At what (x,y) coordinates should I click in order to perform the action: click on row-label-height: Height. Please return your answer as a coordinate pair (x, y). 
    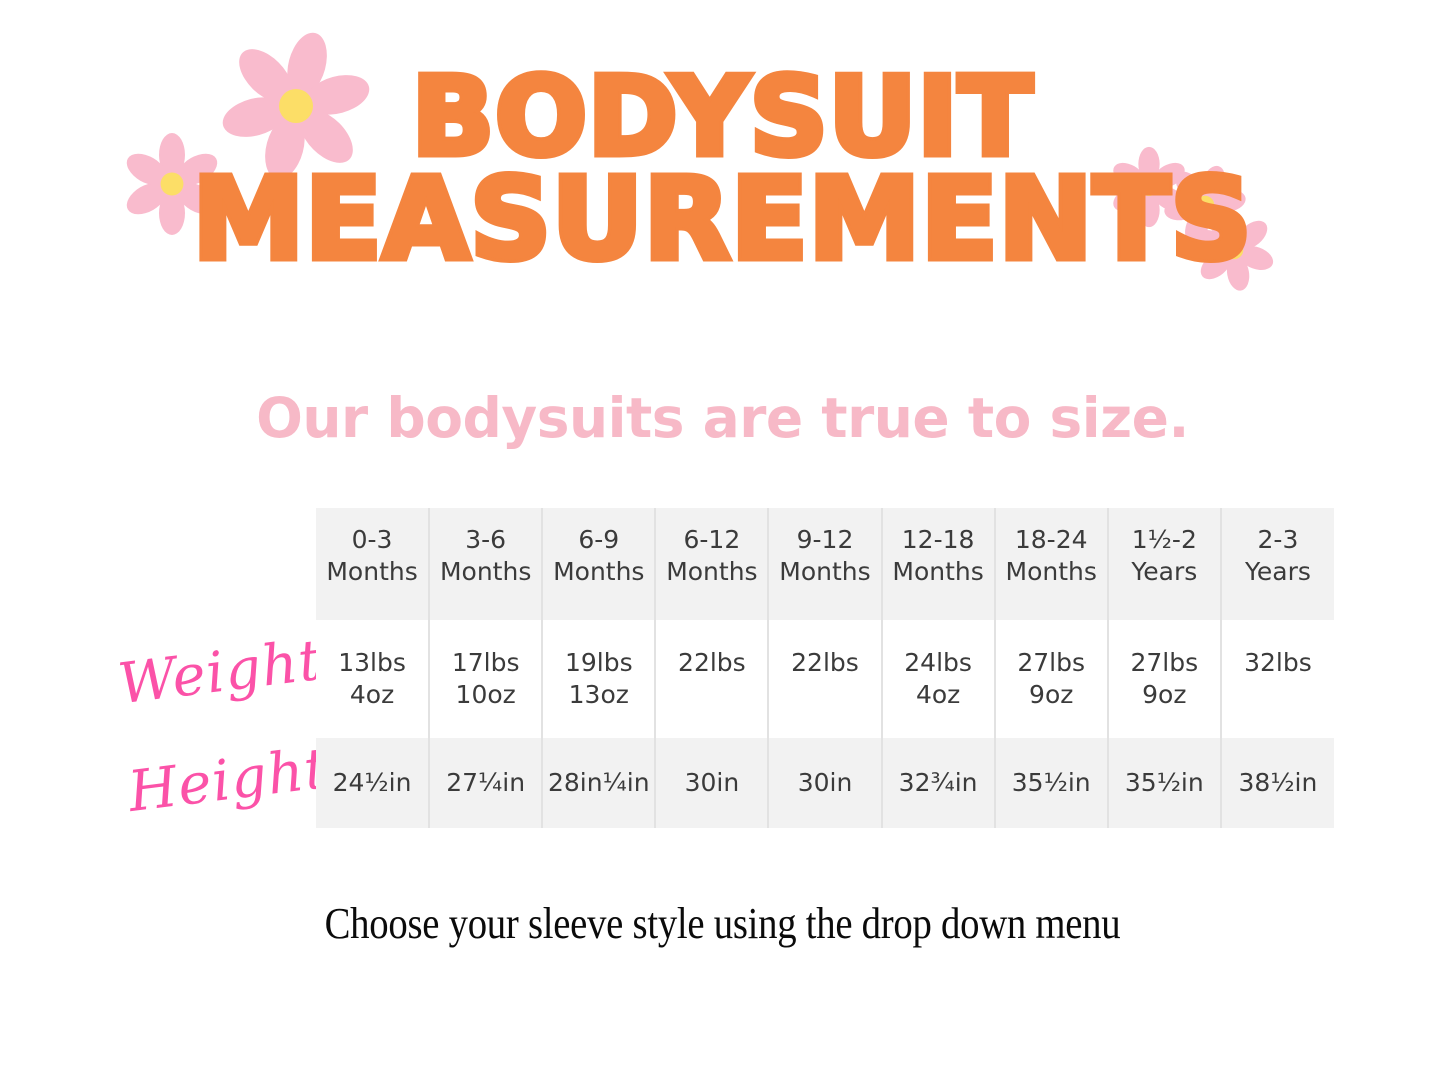
    Looking at the image, I should click on (228, 780).